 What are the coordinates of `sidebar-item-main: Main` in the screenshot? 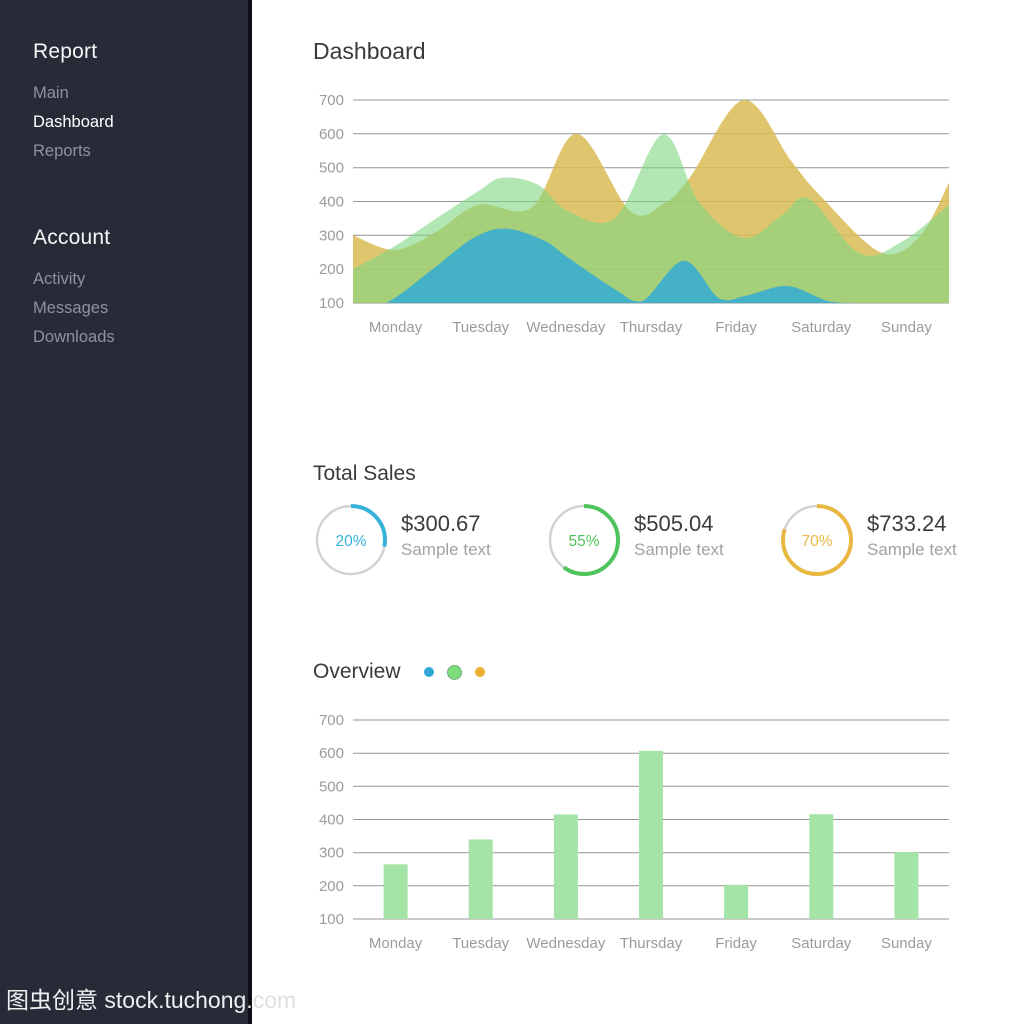 It's located at (51, 93).